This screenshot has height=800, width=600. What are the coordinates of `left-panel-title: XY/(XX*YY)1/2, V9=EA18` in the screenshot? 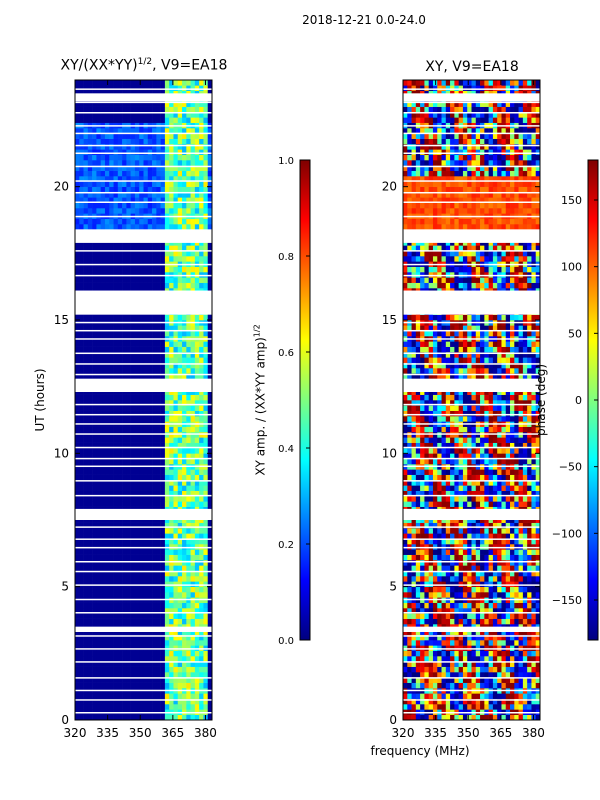 It's located at (144, 65).